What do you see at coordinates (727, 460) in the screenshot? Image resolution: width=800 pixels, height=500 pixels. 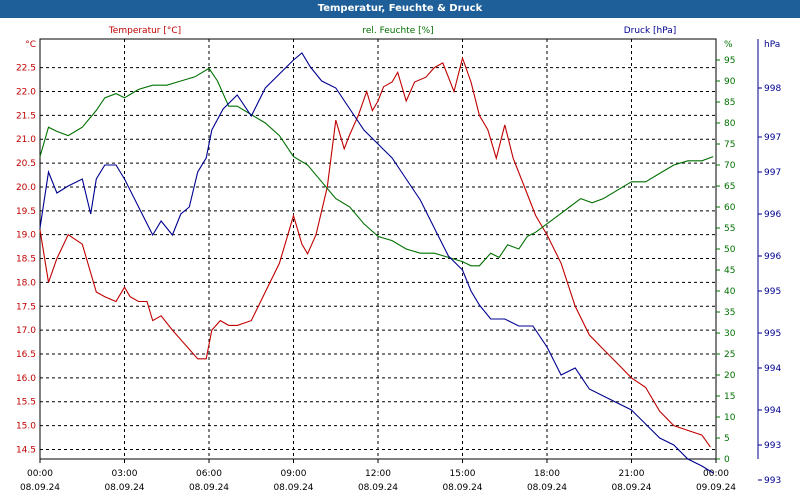 I see `humidity-tick-label: 0` at bounding box center [727, 460].